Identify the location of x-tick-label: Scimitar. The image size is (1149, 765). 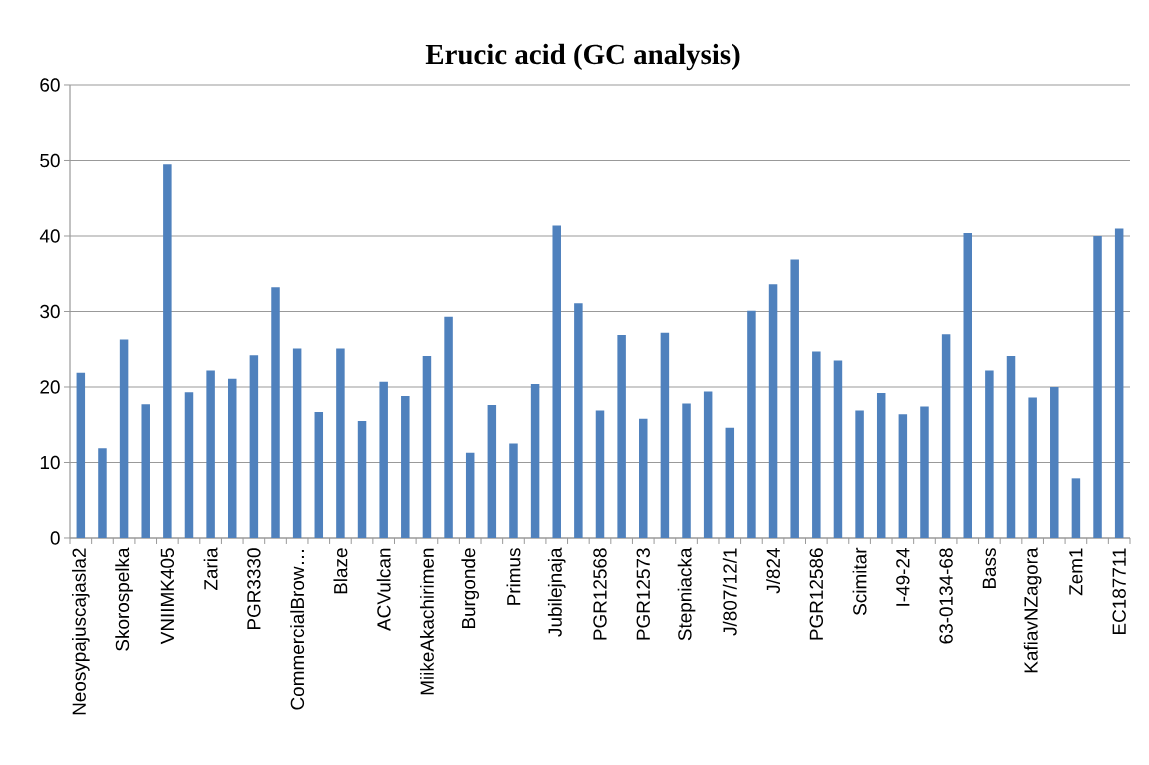
(859, 581).